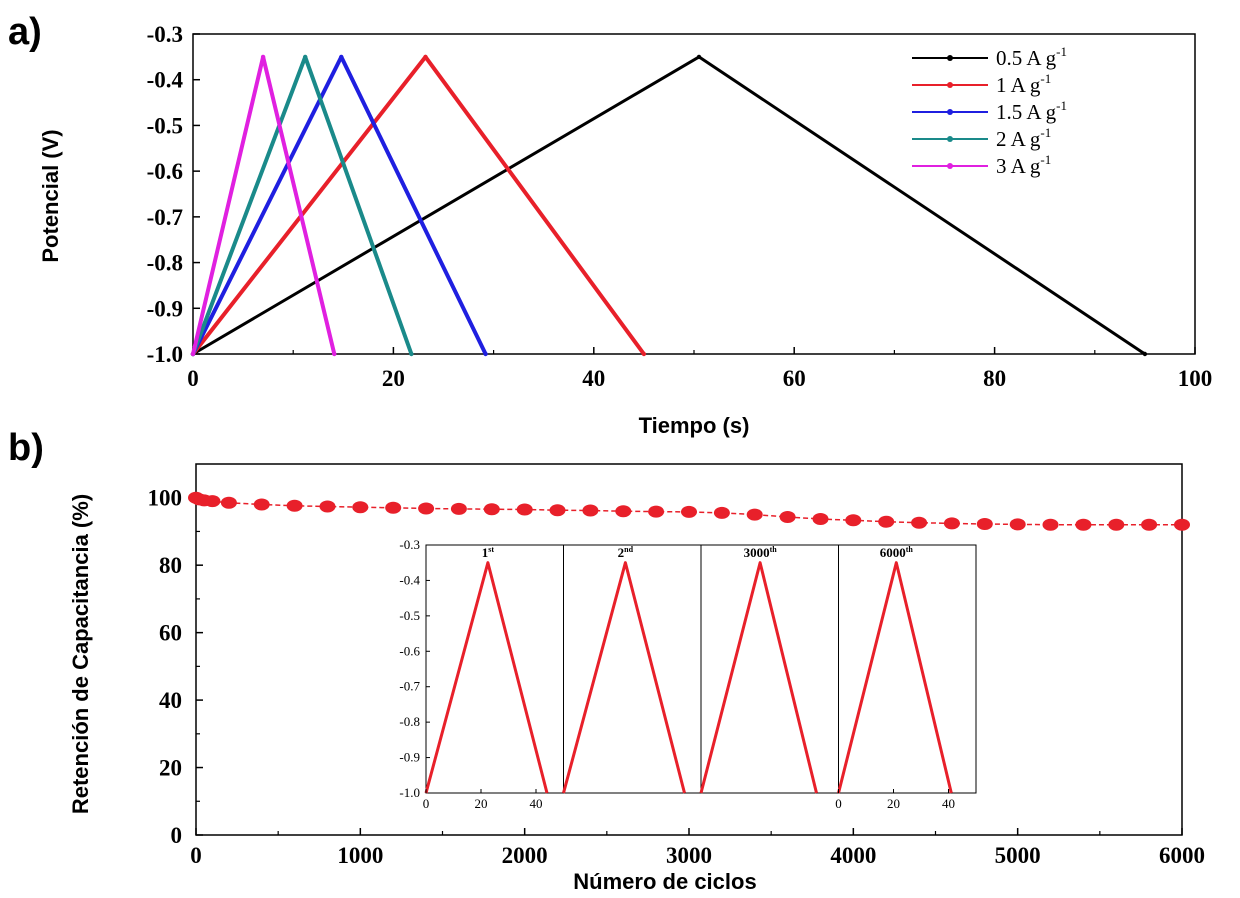 The height and width of the screenshot is (898, 1240). I want to click on chart-b-series-line, so click(688, 511).